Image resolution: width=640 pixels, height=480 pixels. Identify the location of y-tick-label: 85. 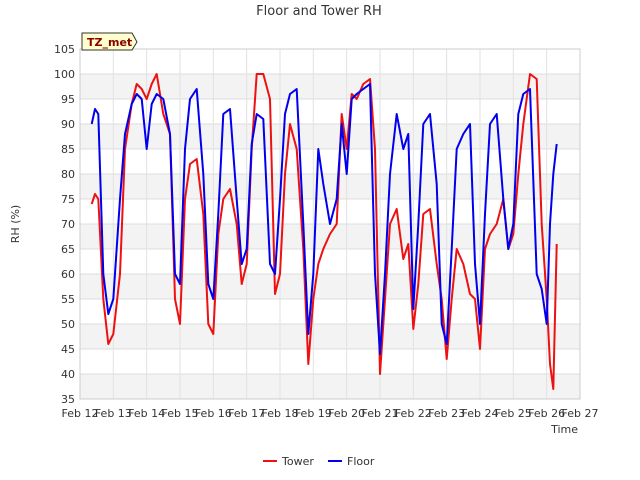
(68, 149).